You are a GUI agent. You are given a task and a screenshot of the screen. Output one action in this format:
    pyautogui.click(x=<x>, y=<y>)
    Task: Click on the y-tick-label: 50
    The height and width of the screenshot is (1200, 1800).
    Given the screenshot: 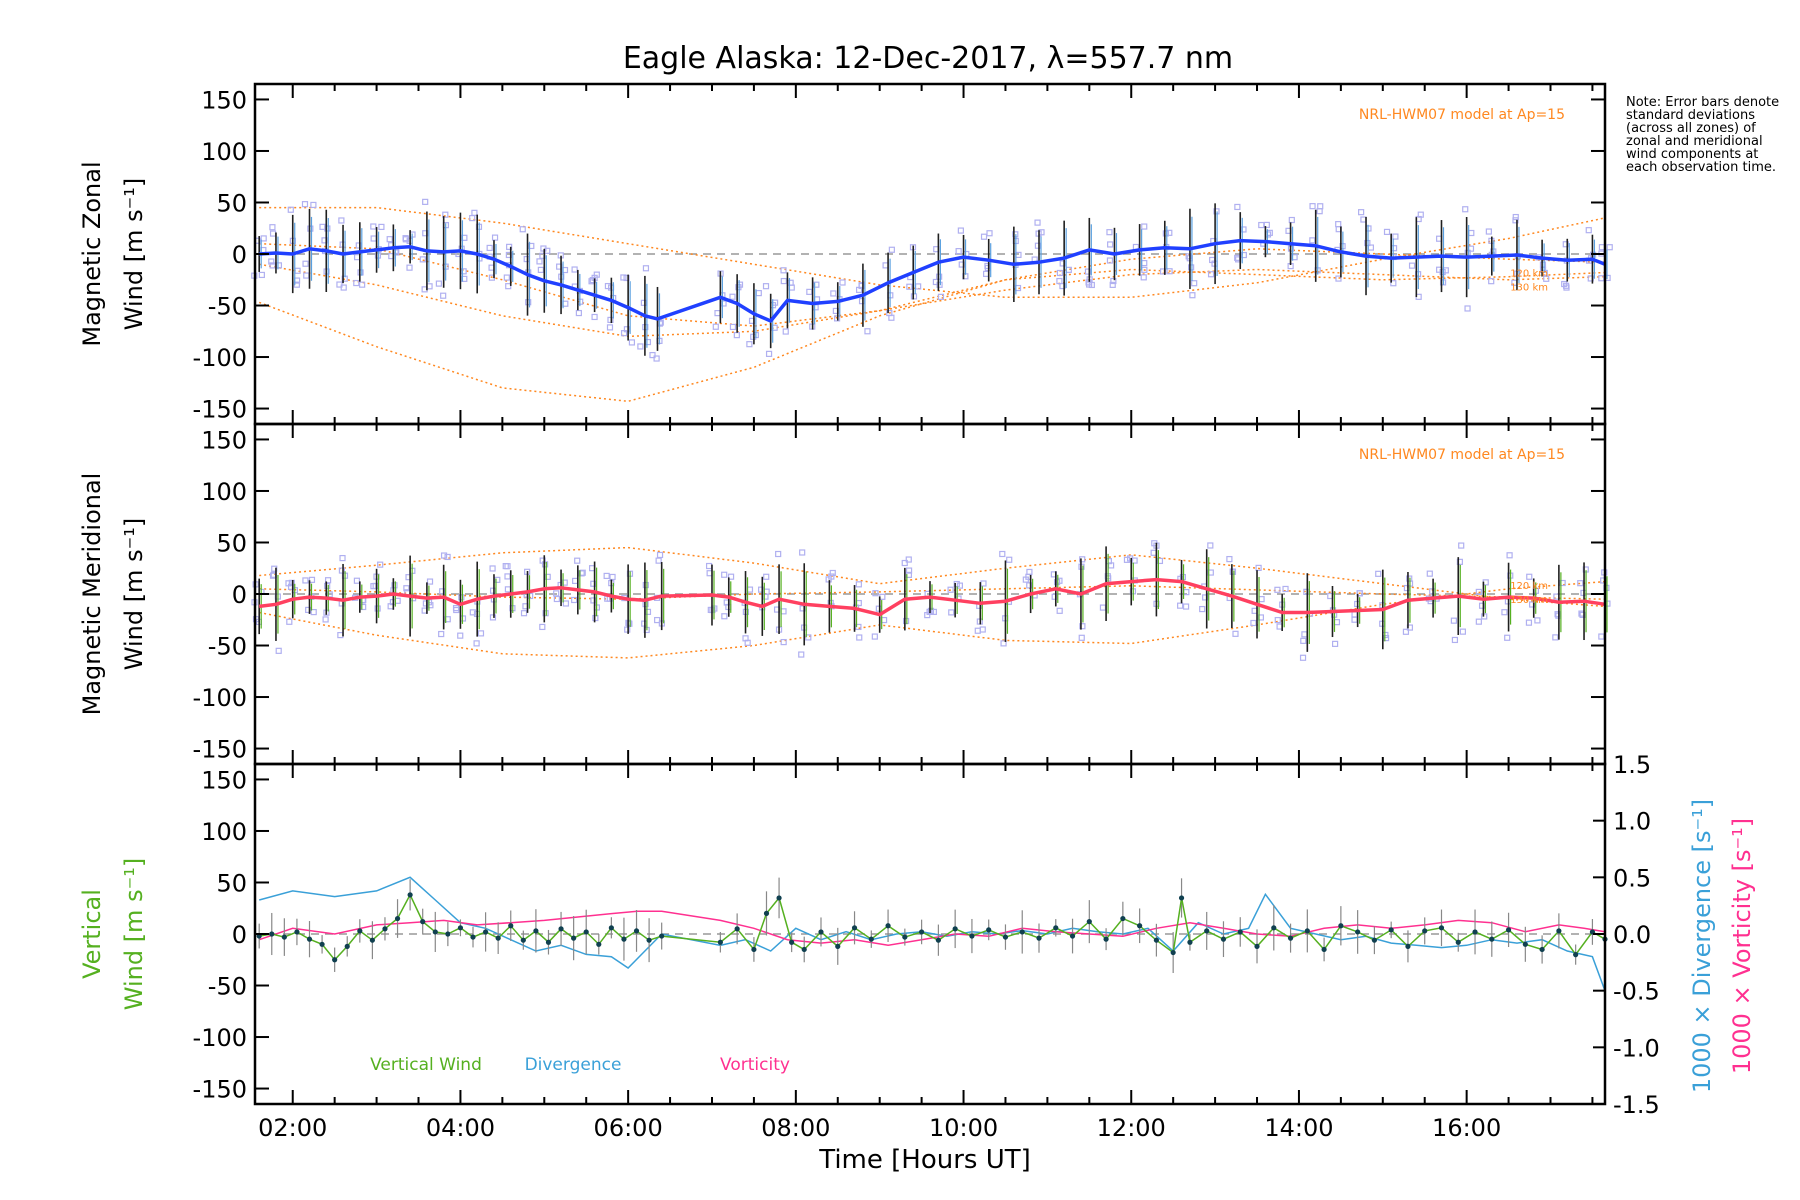 What is the action you would take?
    pyautogui.click(x=231, y=543)
    